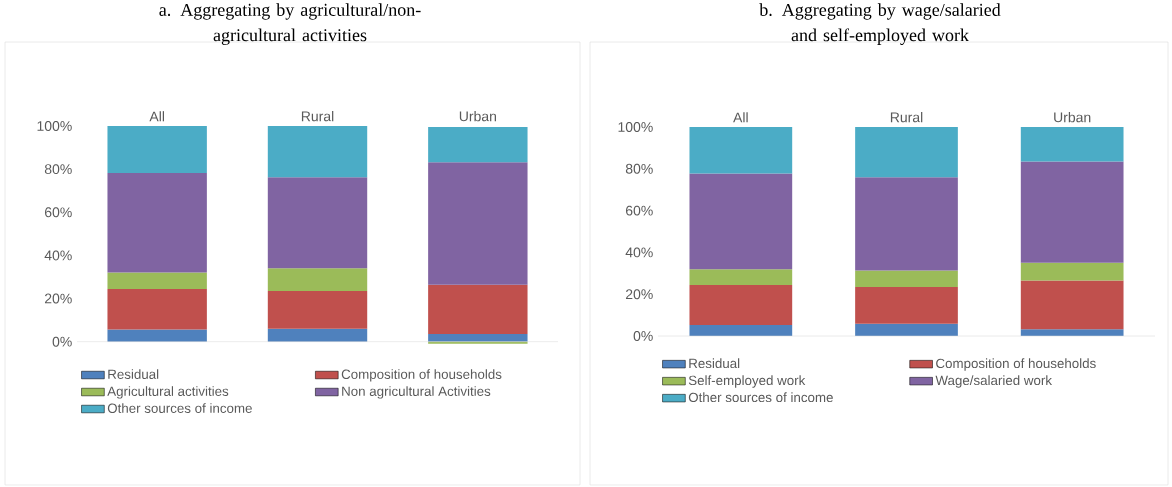  Describe the element at coordinates (880, 24) in the screenshot. I see `chart-title: b. Aggregating by wage/salaried and self-employed work` at that location.